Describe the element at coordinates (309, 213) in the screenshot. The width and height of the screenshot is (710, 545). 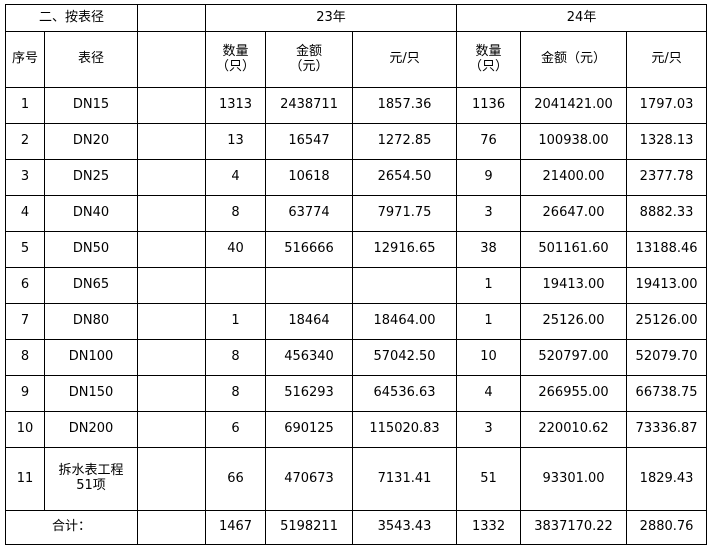
I see `cell-amount-23: 63774` at that location.